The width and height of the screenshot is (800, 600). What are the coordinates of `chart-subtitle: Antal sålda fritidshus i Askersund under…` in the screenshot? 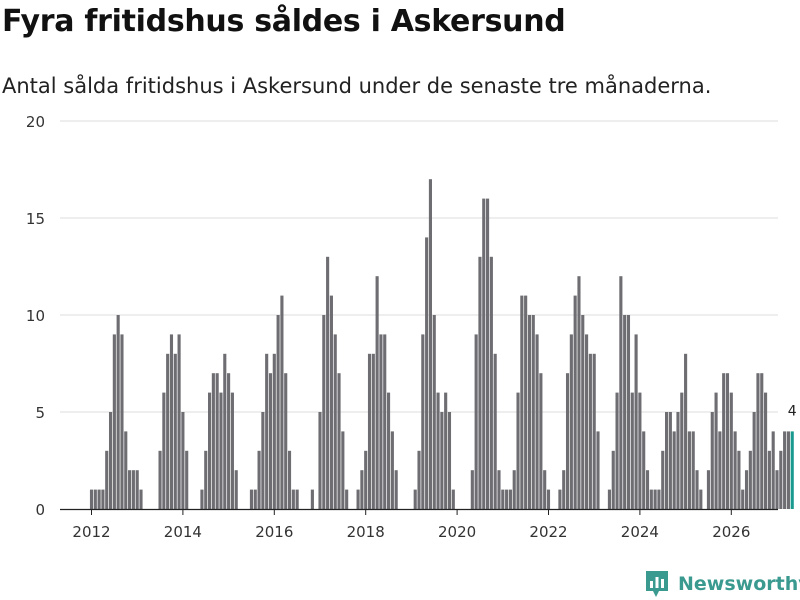 It's located at (357, 86).